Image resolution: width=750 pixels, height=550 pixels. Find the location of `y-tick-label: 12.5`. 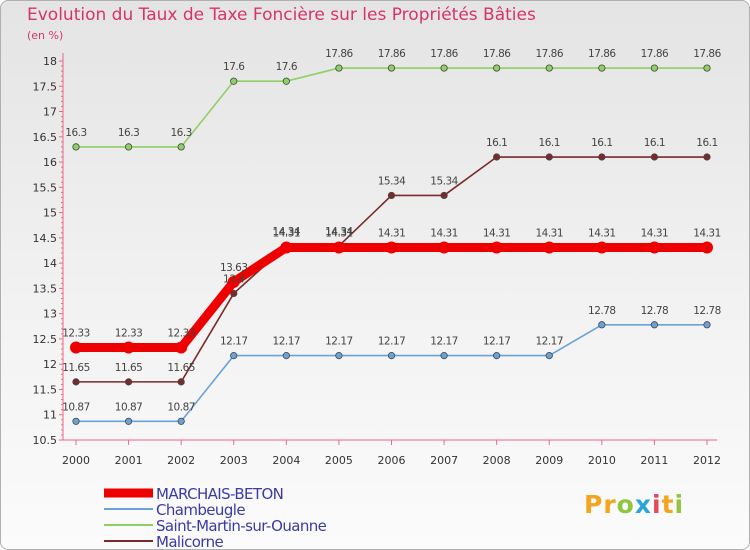

y-tick-label: 12.5 is located at coordinates (45, 339).